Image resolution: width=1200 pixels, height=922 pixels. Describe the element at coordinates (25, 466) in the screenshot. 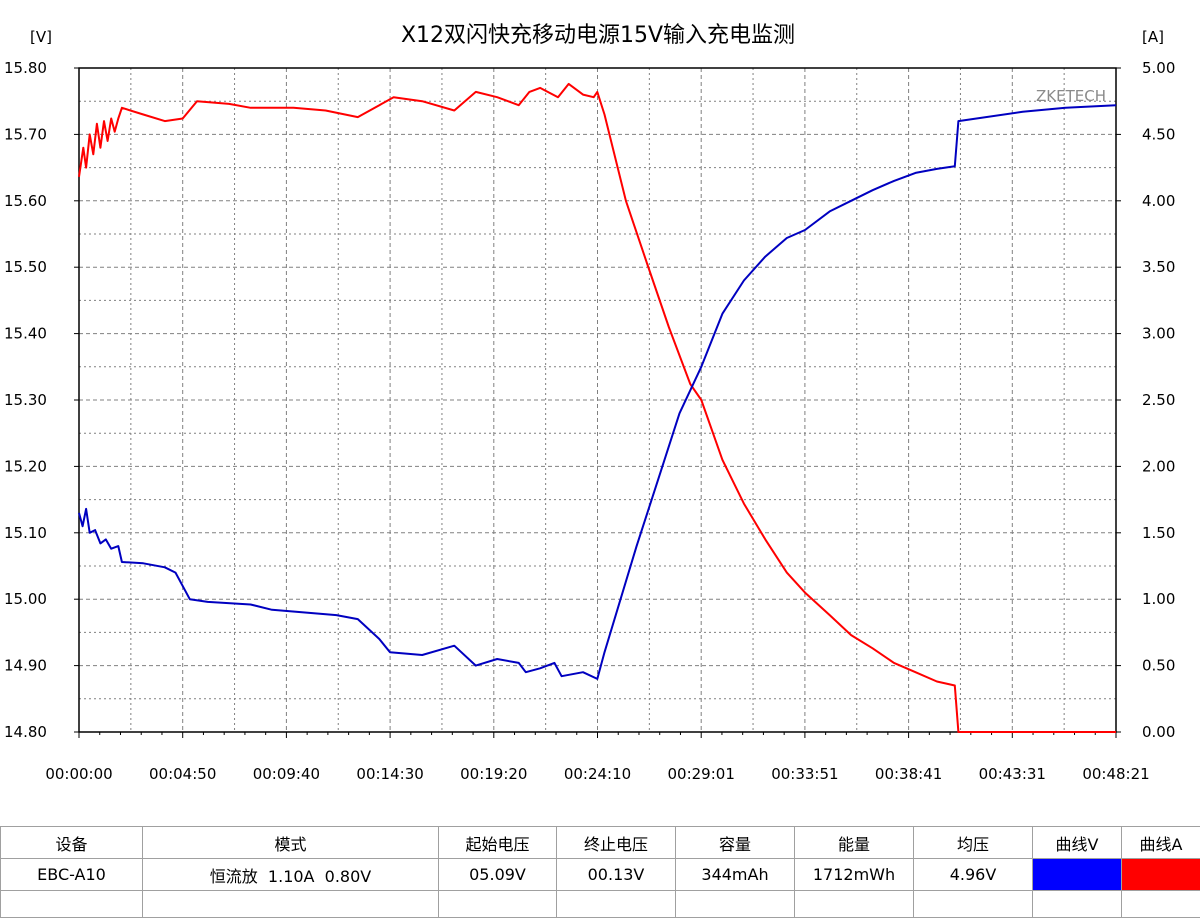

I see `left-tick-label: 15.20` at that location.